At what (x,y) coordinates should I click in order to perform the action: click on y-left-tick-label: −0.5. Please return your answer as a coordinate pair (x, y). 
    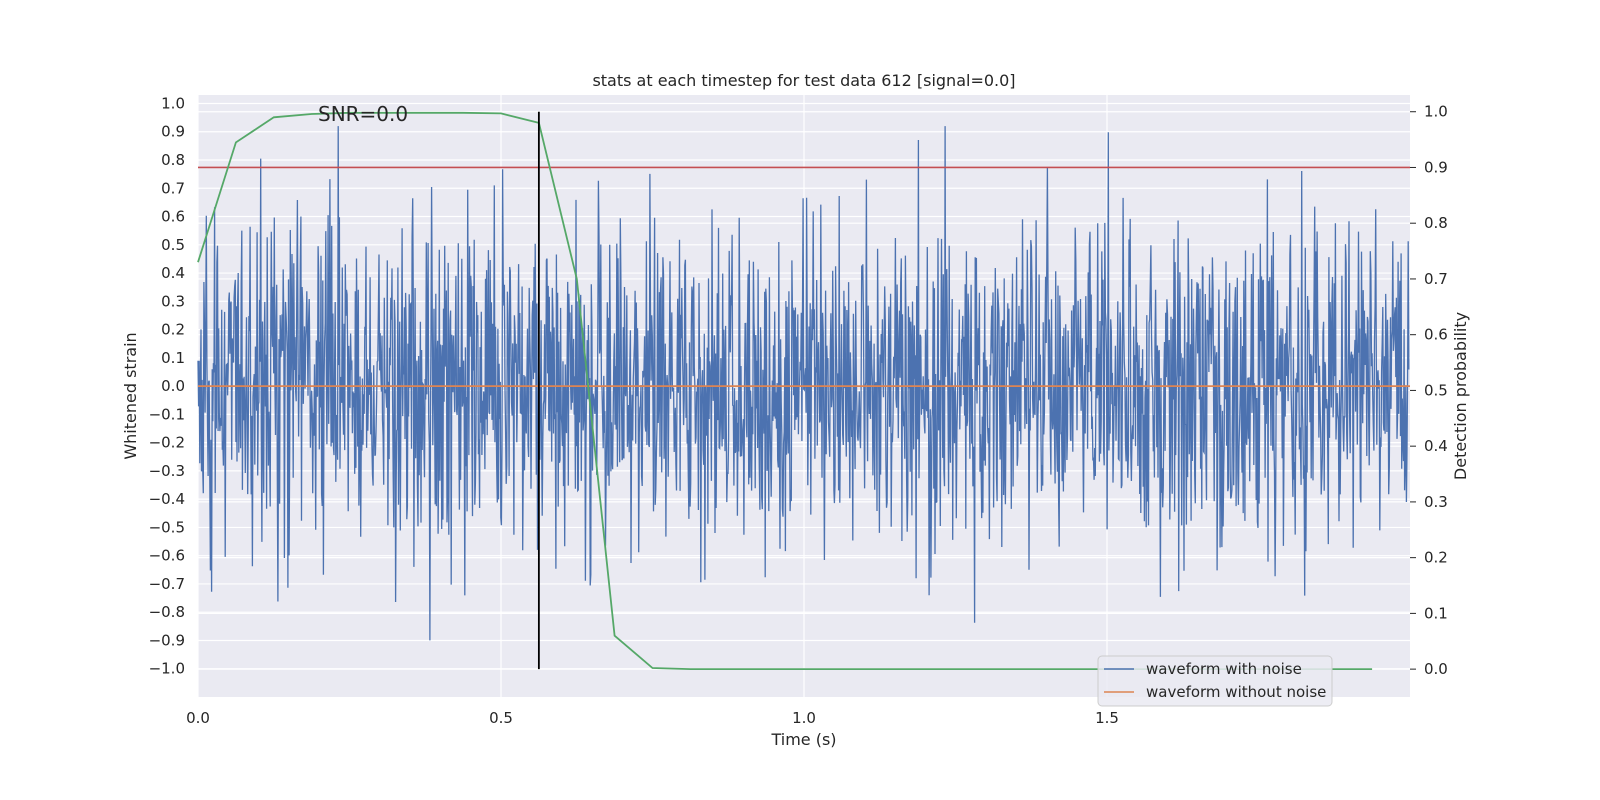
    Looking at the image, I should click on (167, 527).